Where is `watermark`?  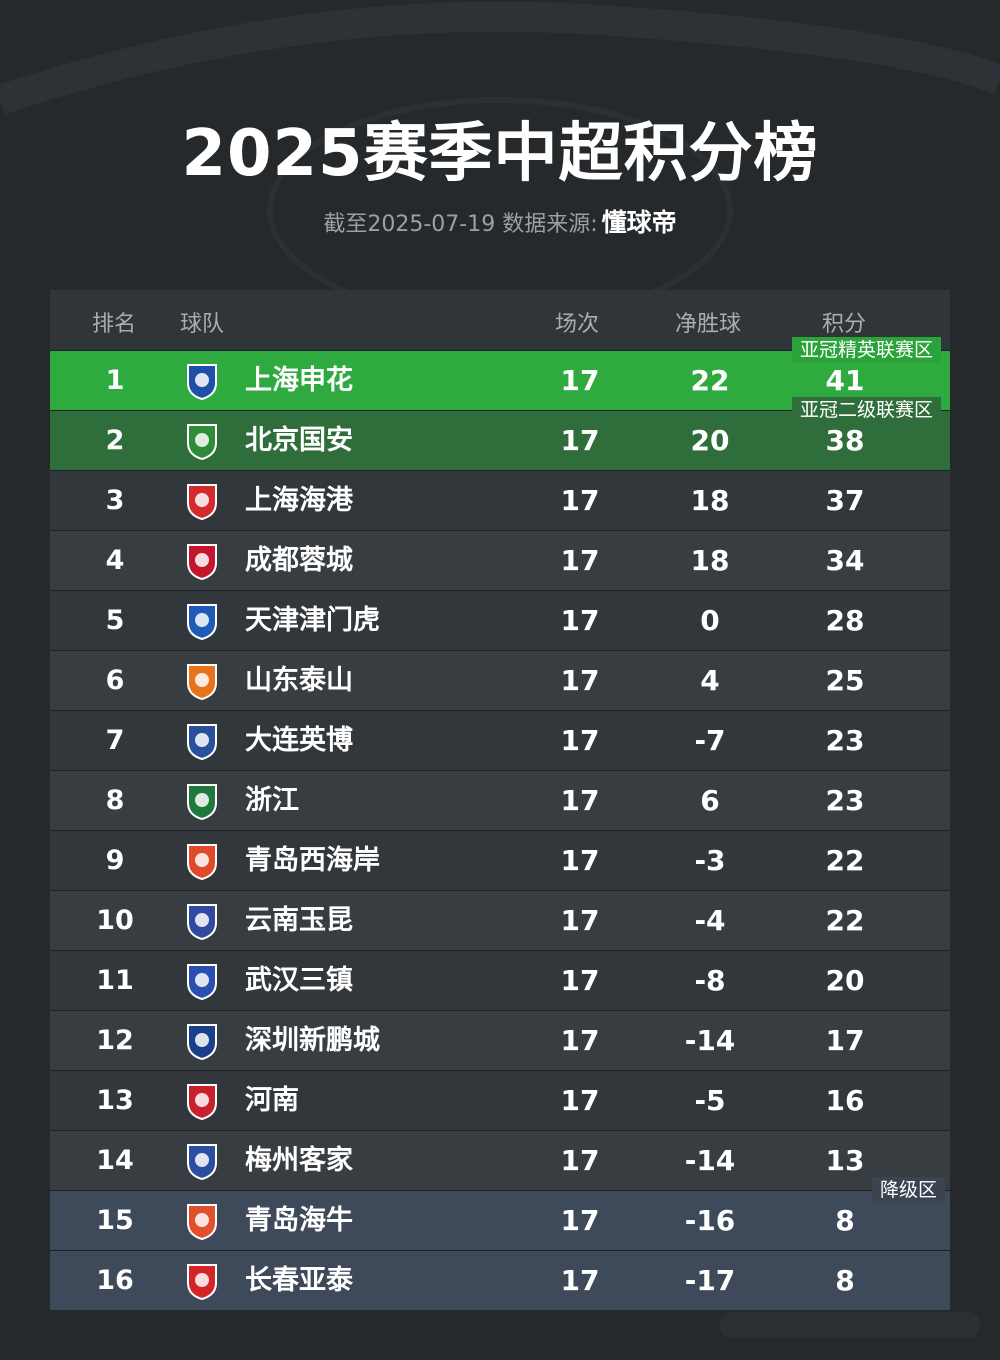
watermark is located at coordinates (850, 1325).